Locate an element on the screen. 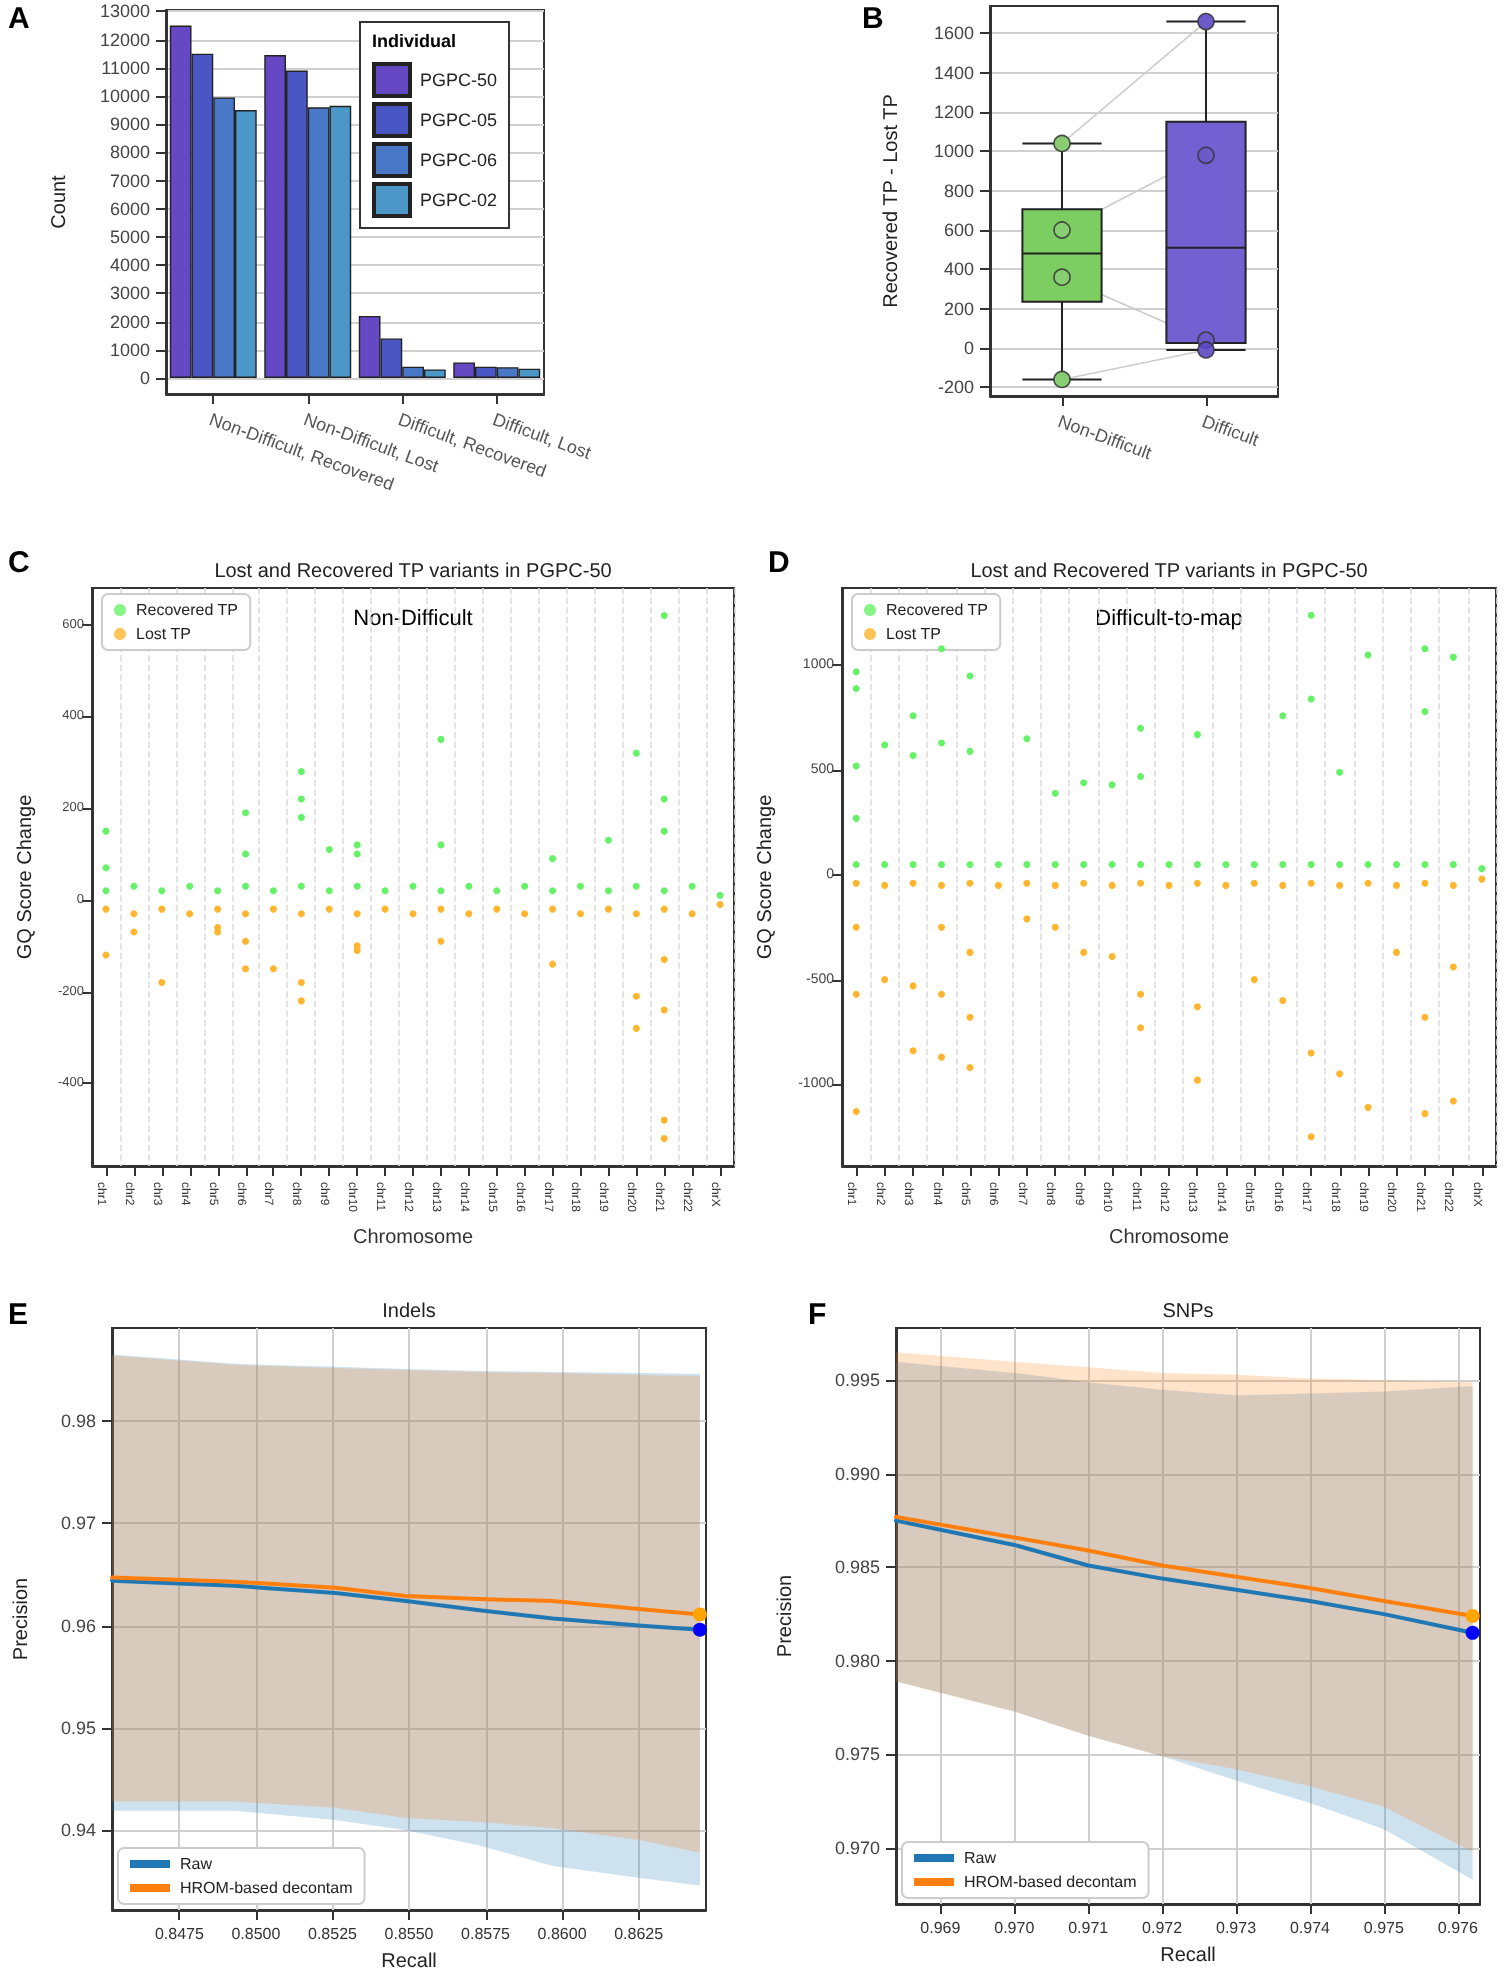 Image resolution: width=1506 pixels, height=1970 pixels. y-tick-label: 0.970 is located at coordinates (857, 1847).